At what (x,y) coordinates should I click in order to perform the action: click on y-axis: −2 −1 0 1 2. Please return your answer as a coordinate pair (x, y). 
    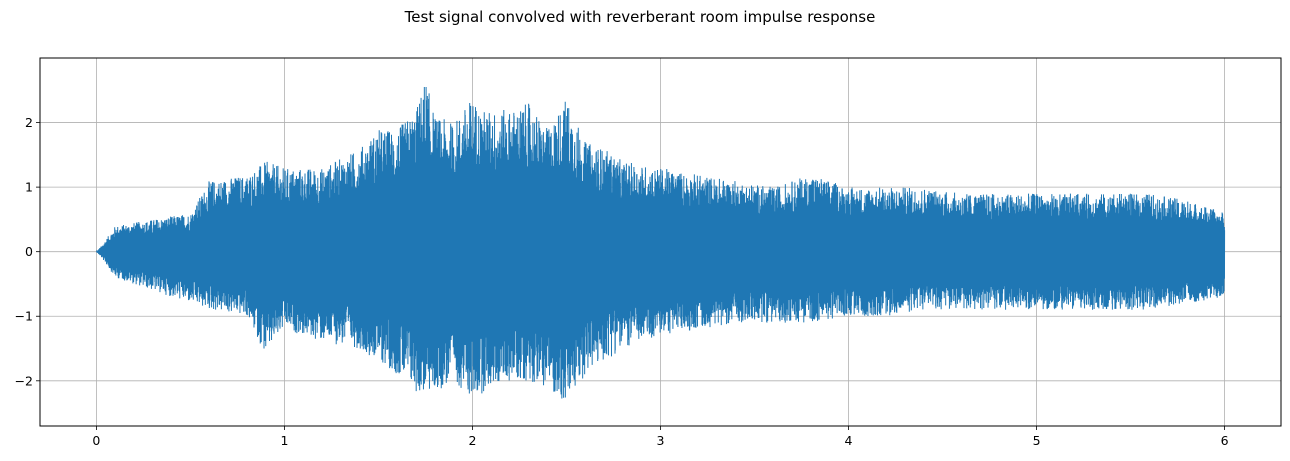
    Looking at the image, I should click on (27, 251).